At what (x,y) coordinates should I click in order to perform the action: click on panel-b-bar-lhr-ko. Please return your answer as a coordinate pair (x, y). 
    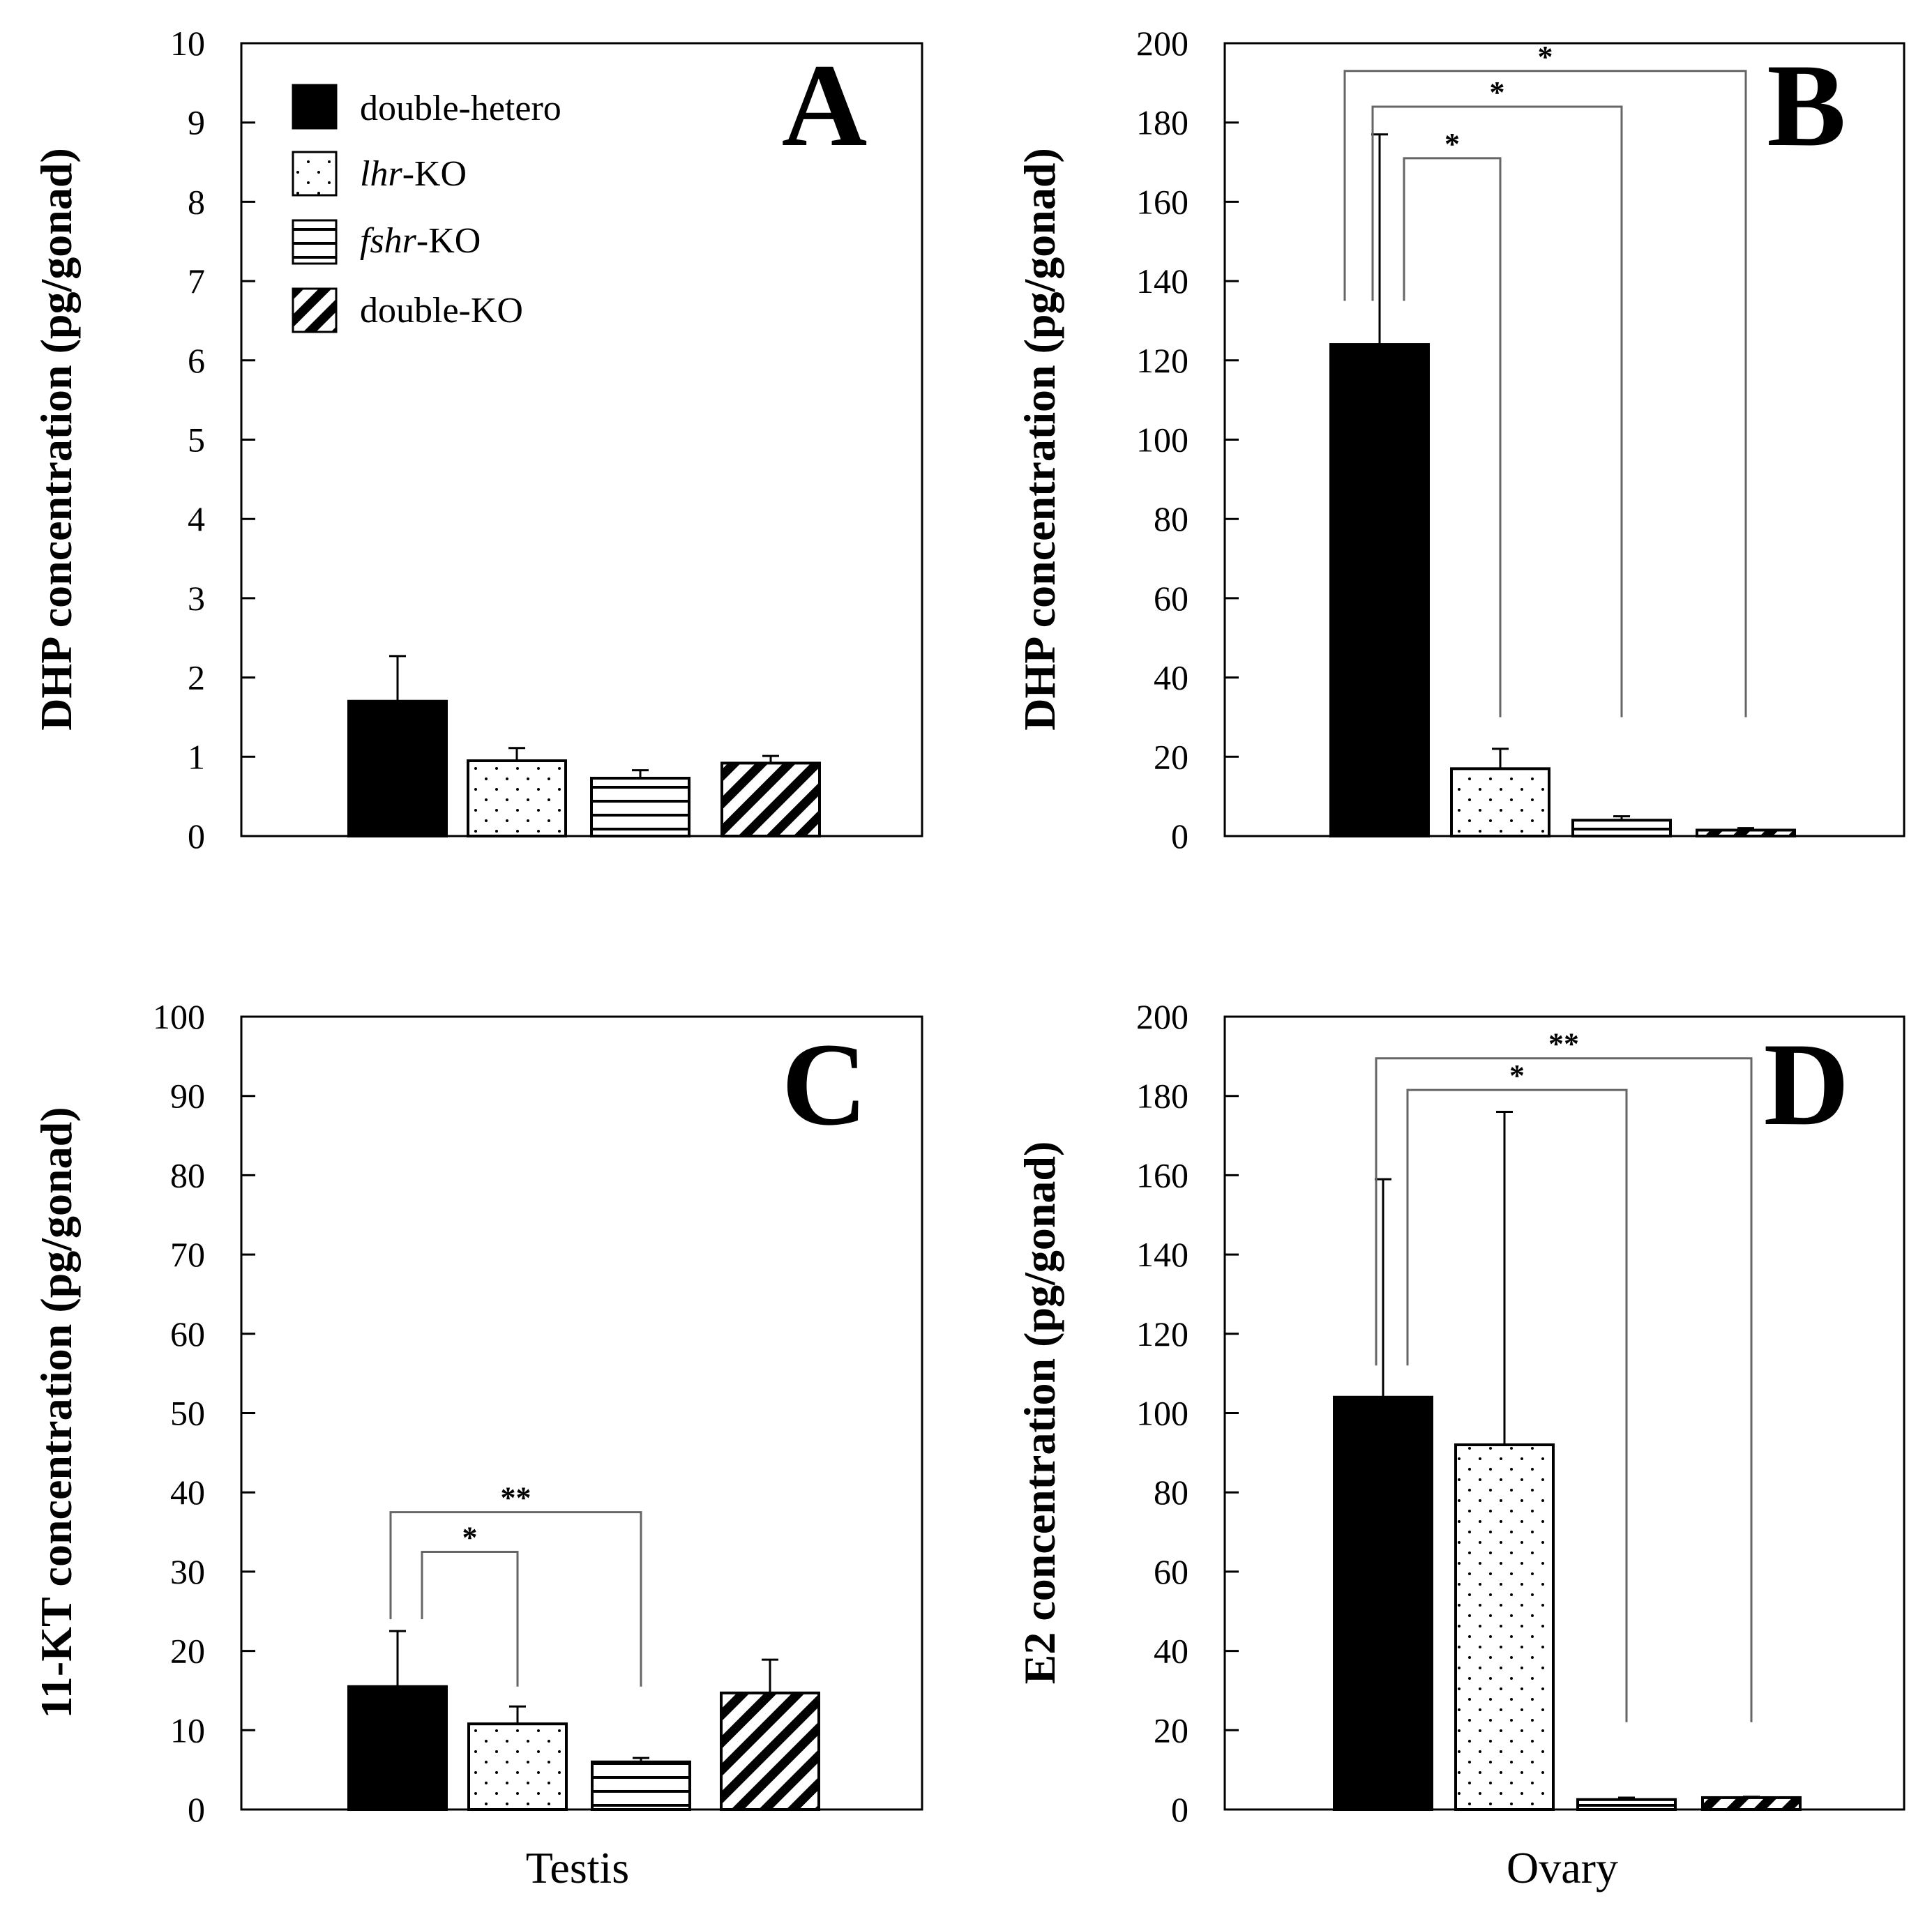
    Looking at the image, I should click on (1500, 802).